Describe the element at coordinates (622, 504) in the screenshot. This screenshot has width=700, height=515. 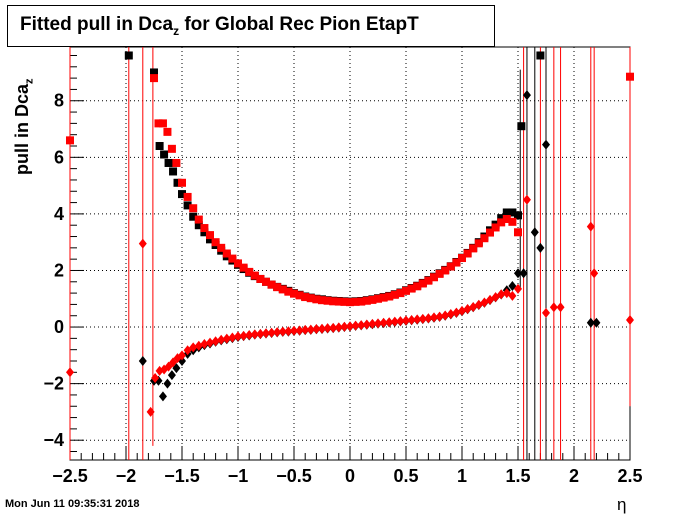
I see `x-axis-label: η` at that location.